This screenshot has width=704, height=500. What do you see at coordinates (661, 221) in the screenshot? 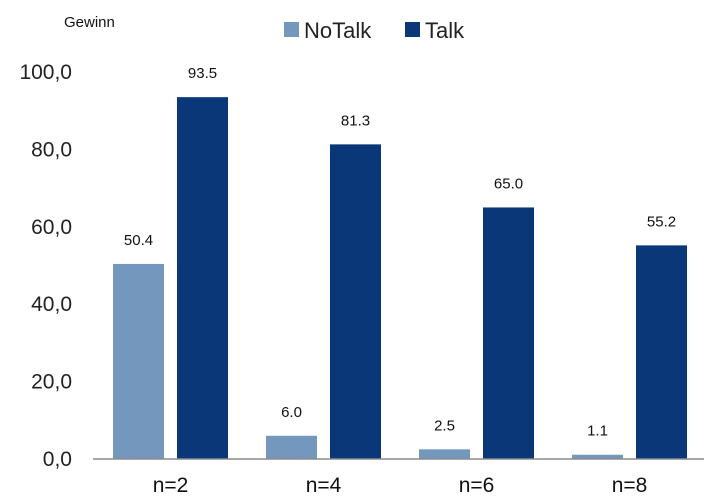
I see `data-label: 55.2` at bounding box center [661, 221].